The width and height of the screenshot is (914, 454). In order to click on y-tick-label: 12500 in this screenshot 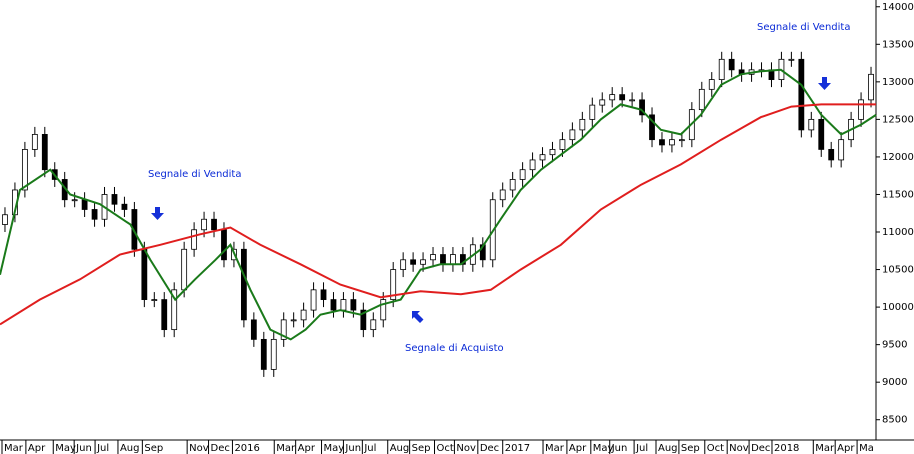, I will do `click(898, 119)`.